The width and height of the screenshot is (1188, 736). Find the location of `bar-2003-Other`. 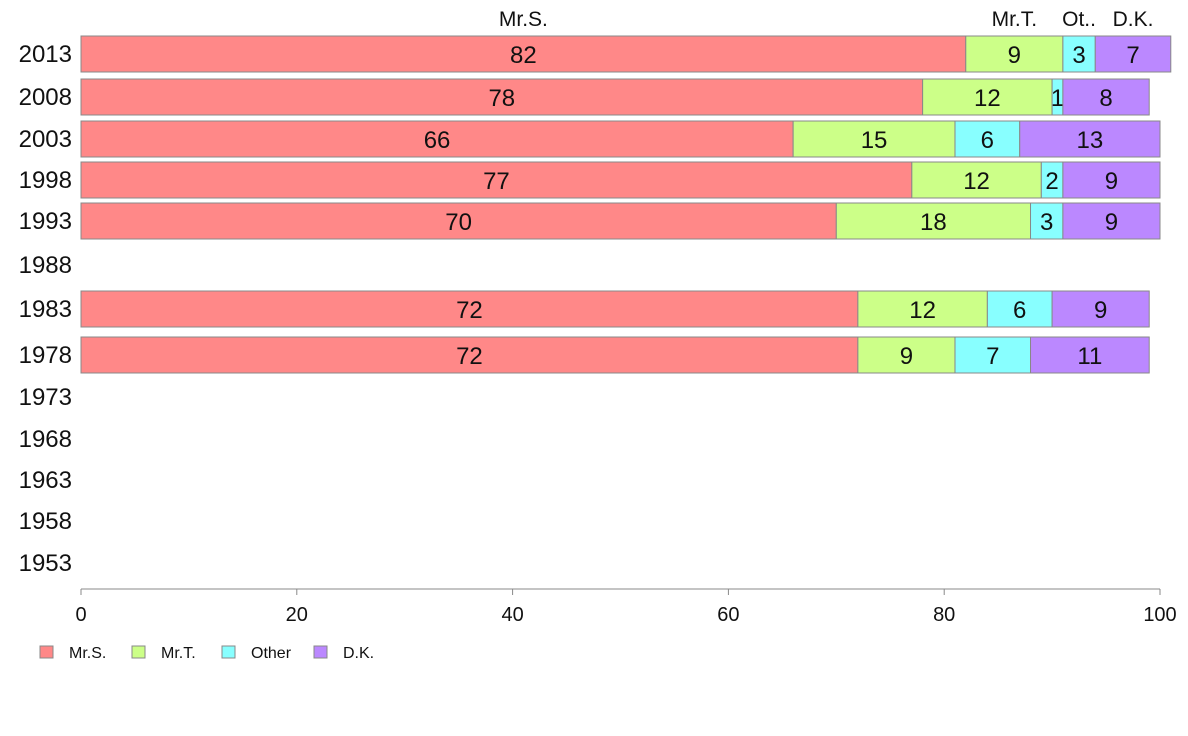

bar-2003-Other is located at coordinates (987, 139).